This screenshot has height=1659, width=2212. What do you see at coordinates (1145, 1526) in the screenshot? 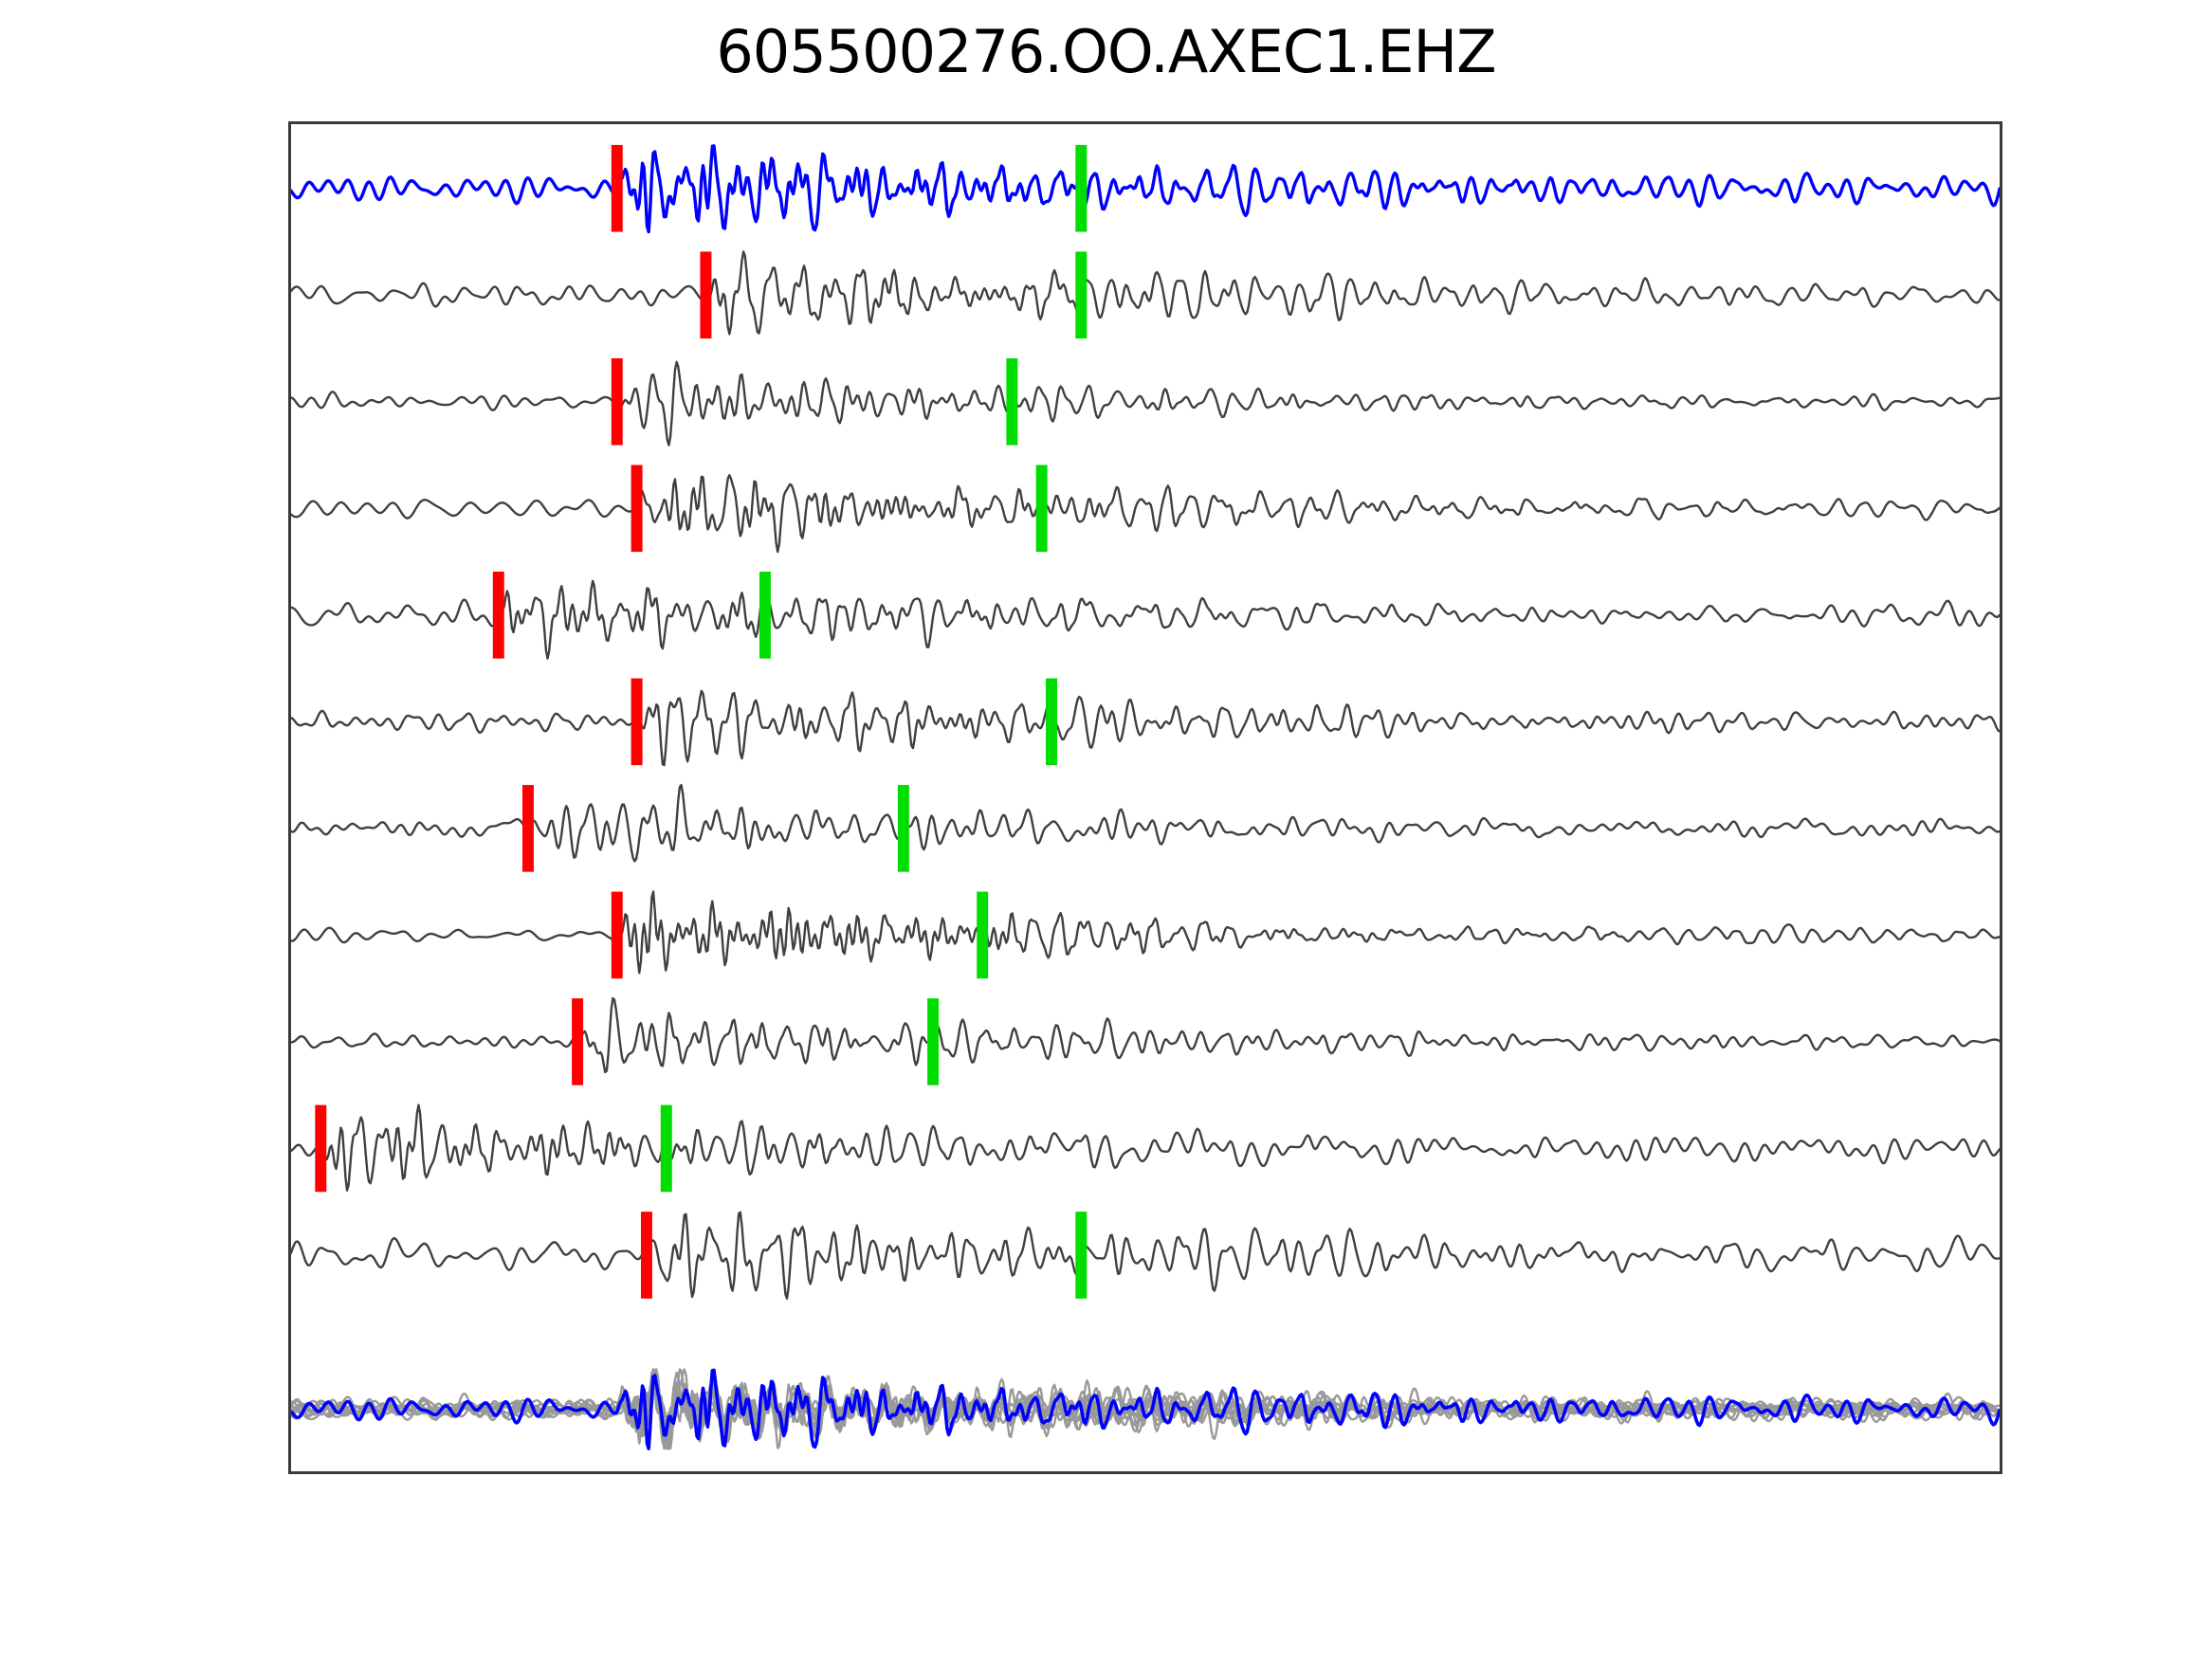
I see `x-axis-tick-labels` at bounding box center [1145, 1526].